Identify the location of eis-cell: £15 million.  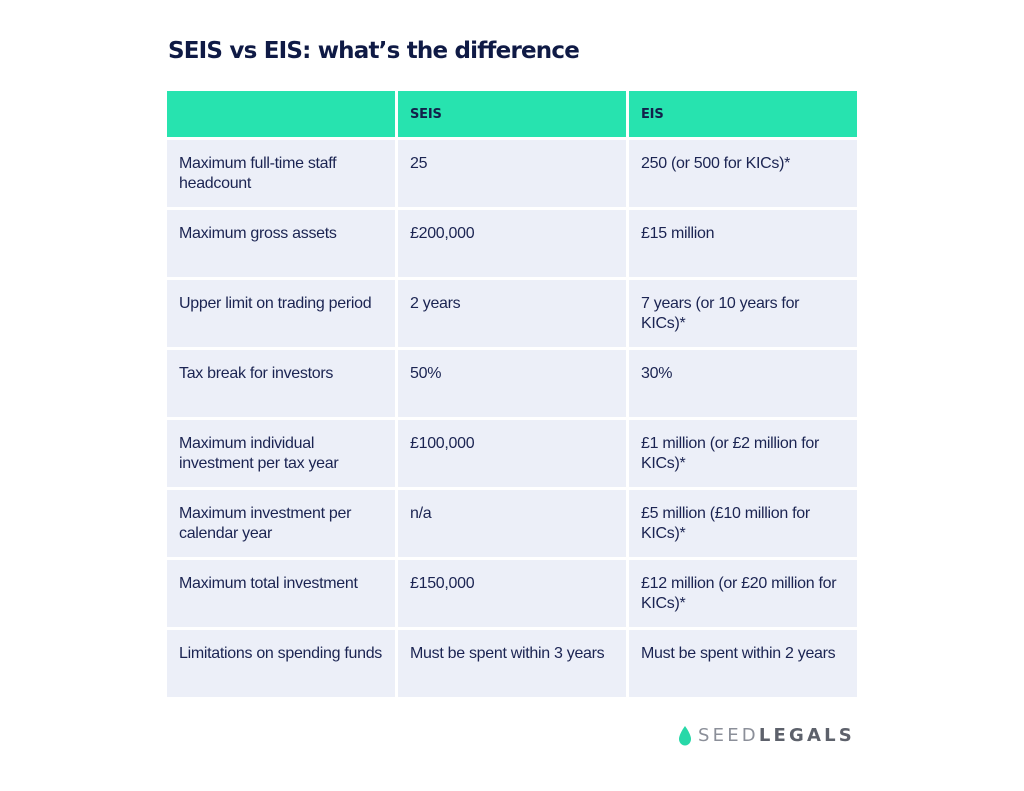
(743, 243).